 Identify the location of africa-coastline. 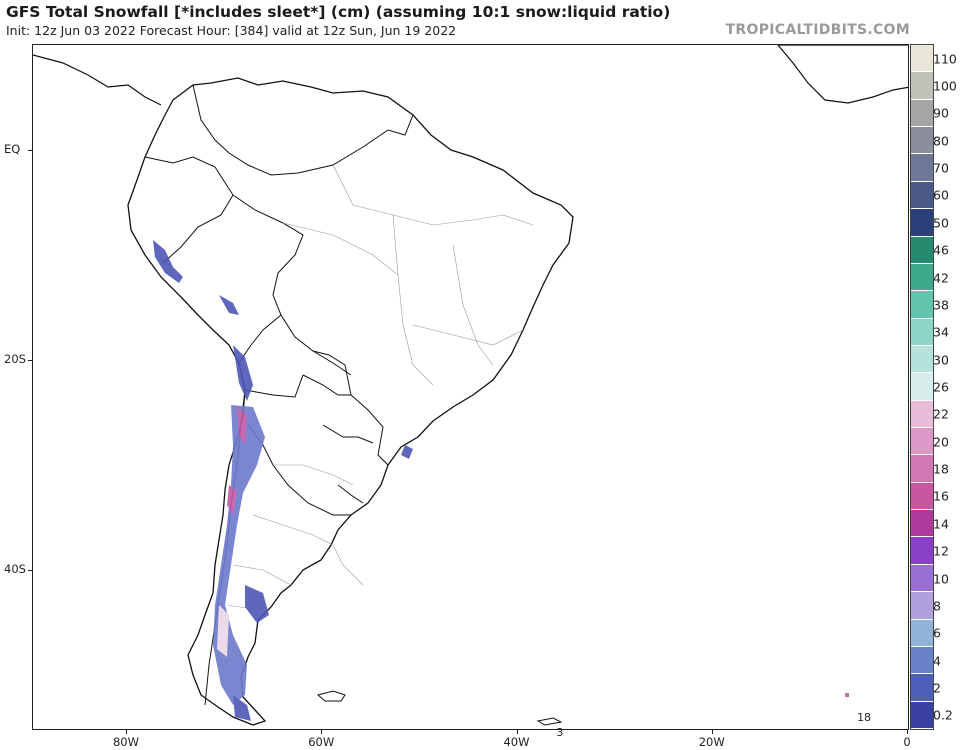
(842, 74).